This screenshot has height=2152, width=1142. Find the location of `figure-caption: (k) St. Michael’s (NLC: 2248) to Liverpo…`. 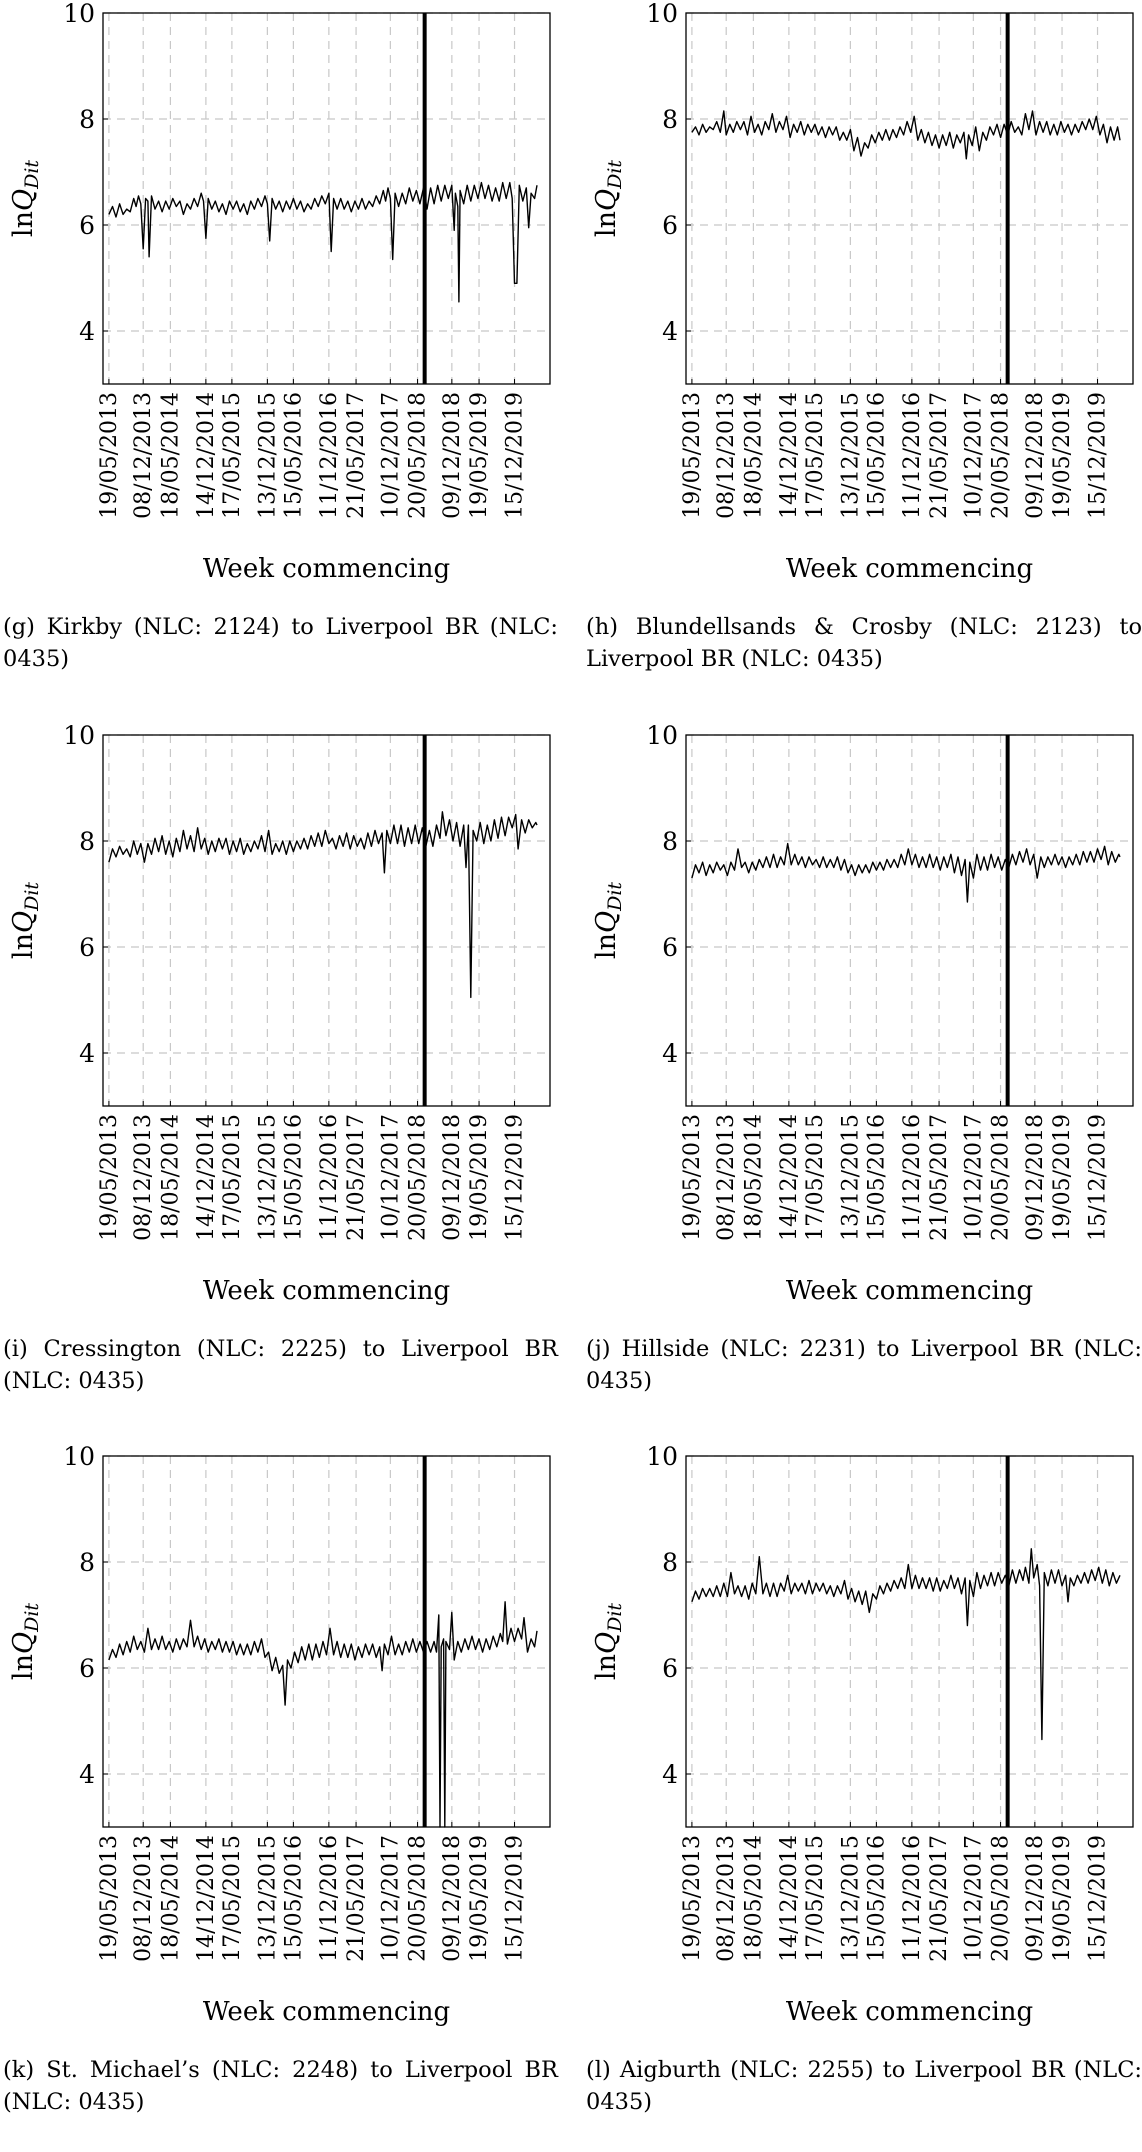

figure-caption: (k) St. Michael’s (NLC: 2248) to Liverpo… is located at coordinates (280, 2086).